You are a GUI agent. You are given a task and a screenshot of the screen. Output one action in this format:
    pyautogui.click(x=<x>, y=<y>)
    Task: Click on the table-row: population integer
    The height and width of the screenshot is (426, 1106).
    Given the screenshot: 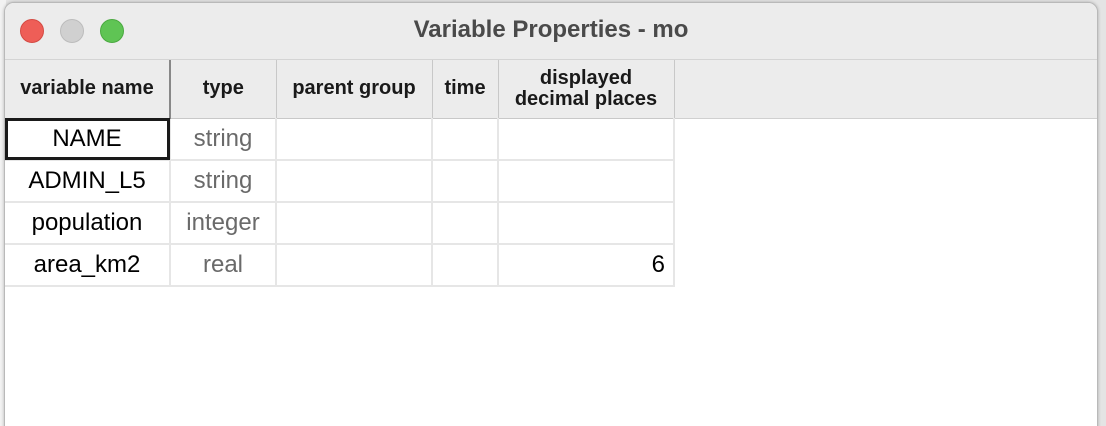 What is the action you would take?
    pyautogui.click(x=340, y=223)
    